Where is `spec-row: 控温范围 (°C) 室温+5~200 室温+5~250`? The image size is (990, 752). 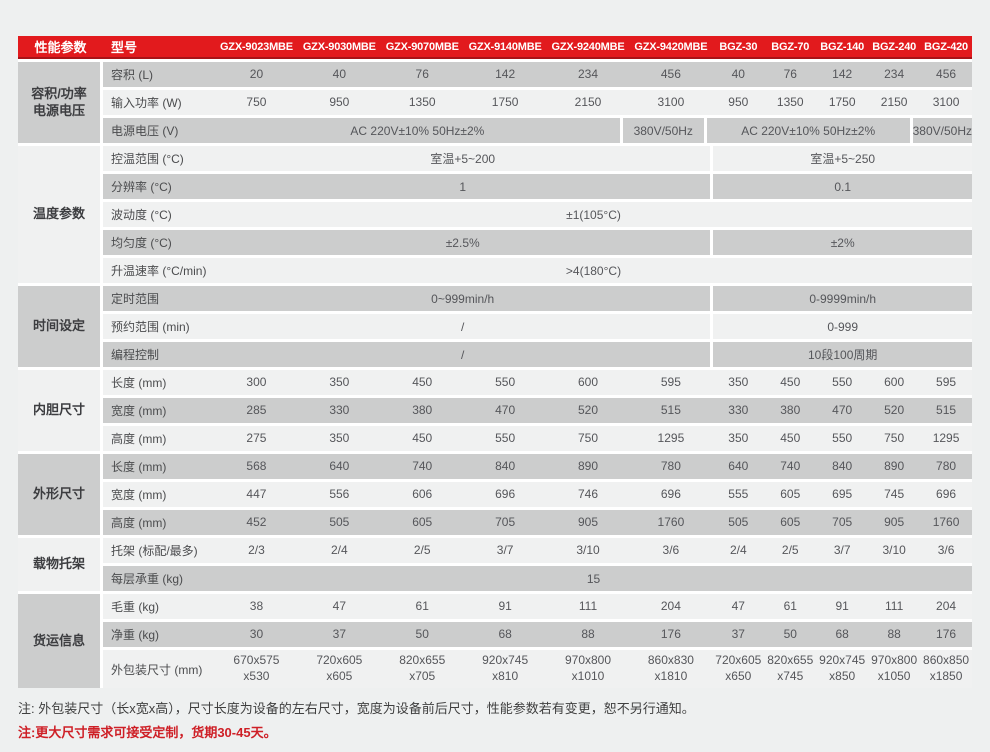
spec-row: 控温范围 (°C) 室温+5~200 室温+5~250 is located at coordinates (537, 158).